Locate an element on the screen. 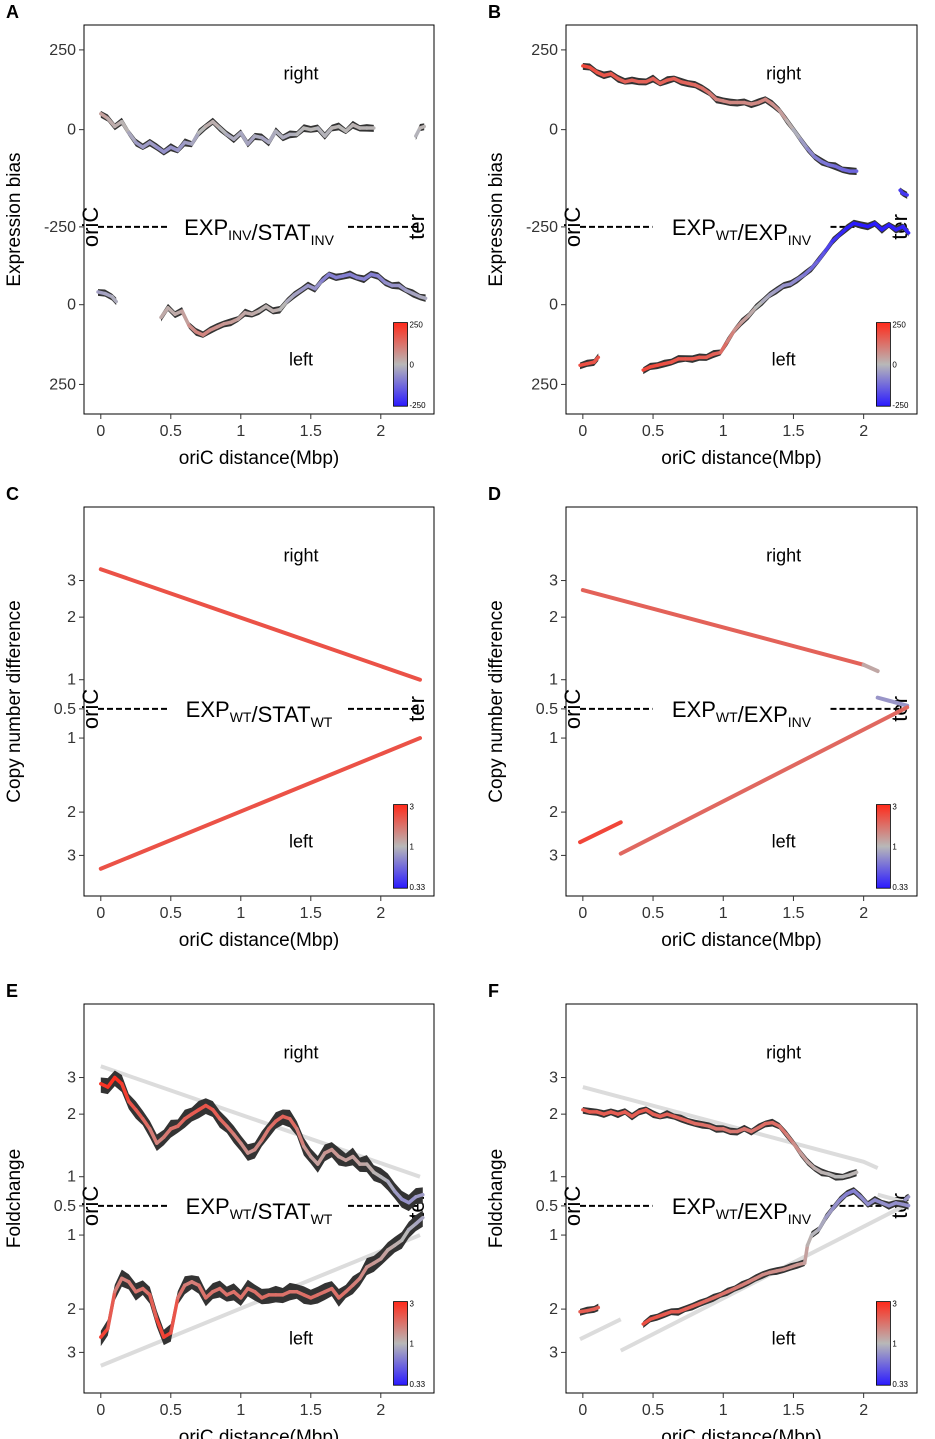 This screenshot has height=1439, width=935. panel-letter-F: F is located at coordinates (493, 991).